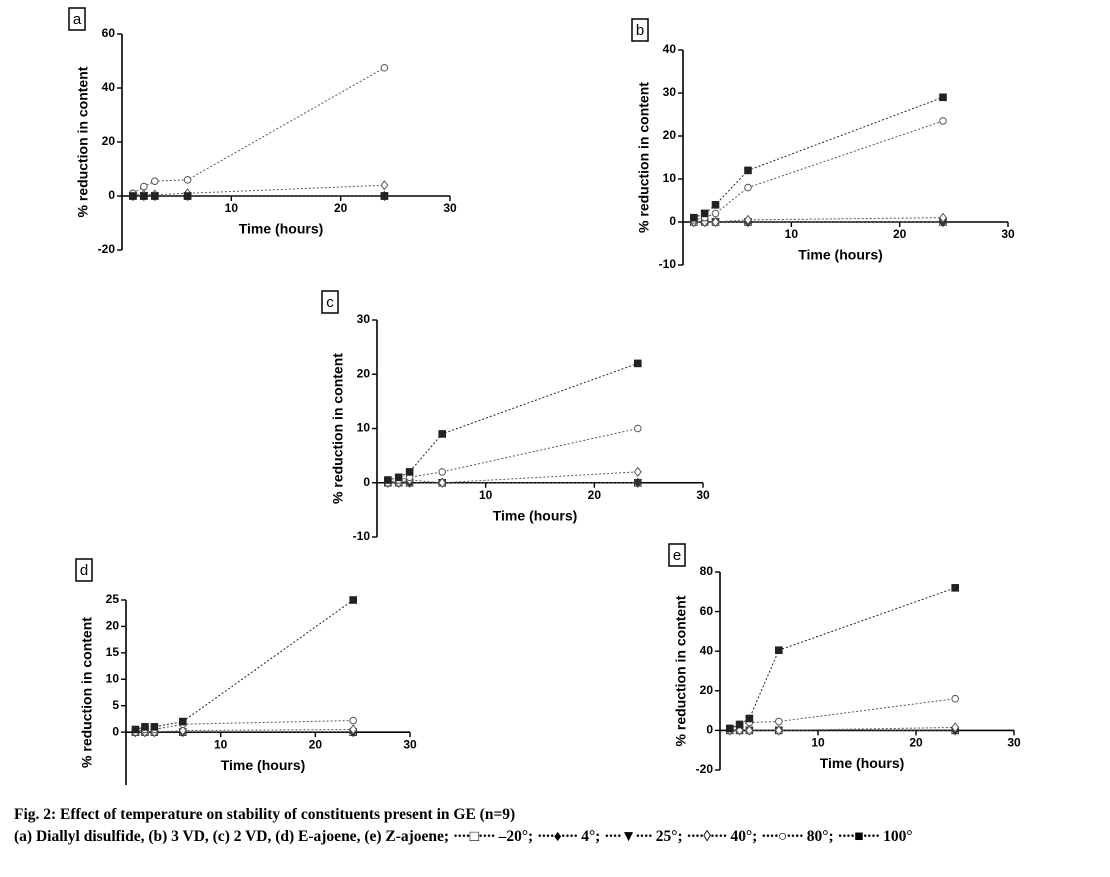 The image size is (1110, 877). Describe the element at coordinates (628, 836) in the screenshot. I see `legend-symbol: ····▼····` at that location.